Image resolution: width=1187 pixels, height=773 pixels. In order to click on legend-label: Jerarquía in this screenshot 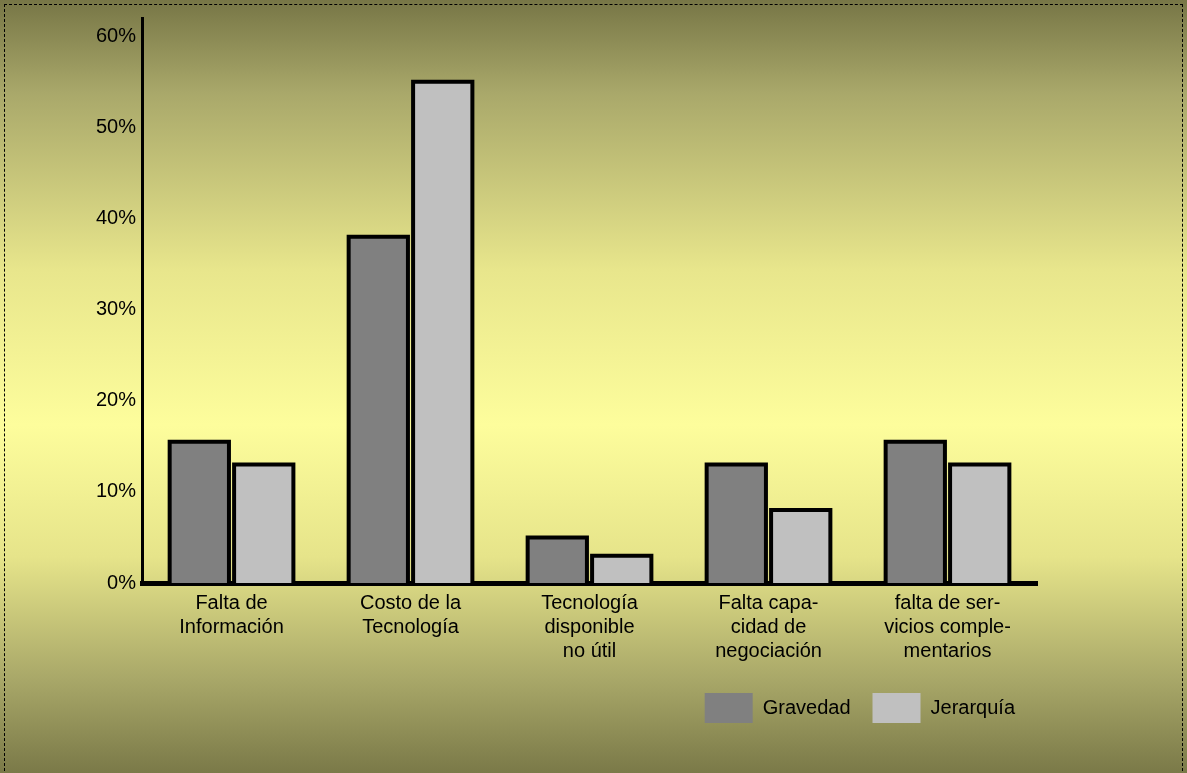, I will do `click(973, 706)`.